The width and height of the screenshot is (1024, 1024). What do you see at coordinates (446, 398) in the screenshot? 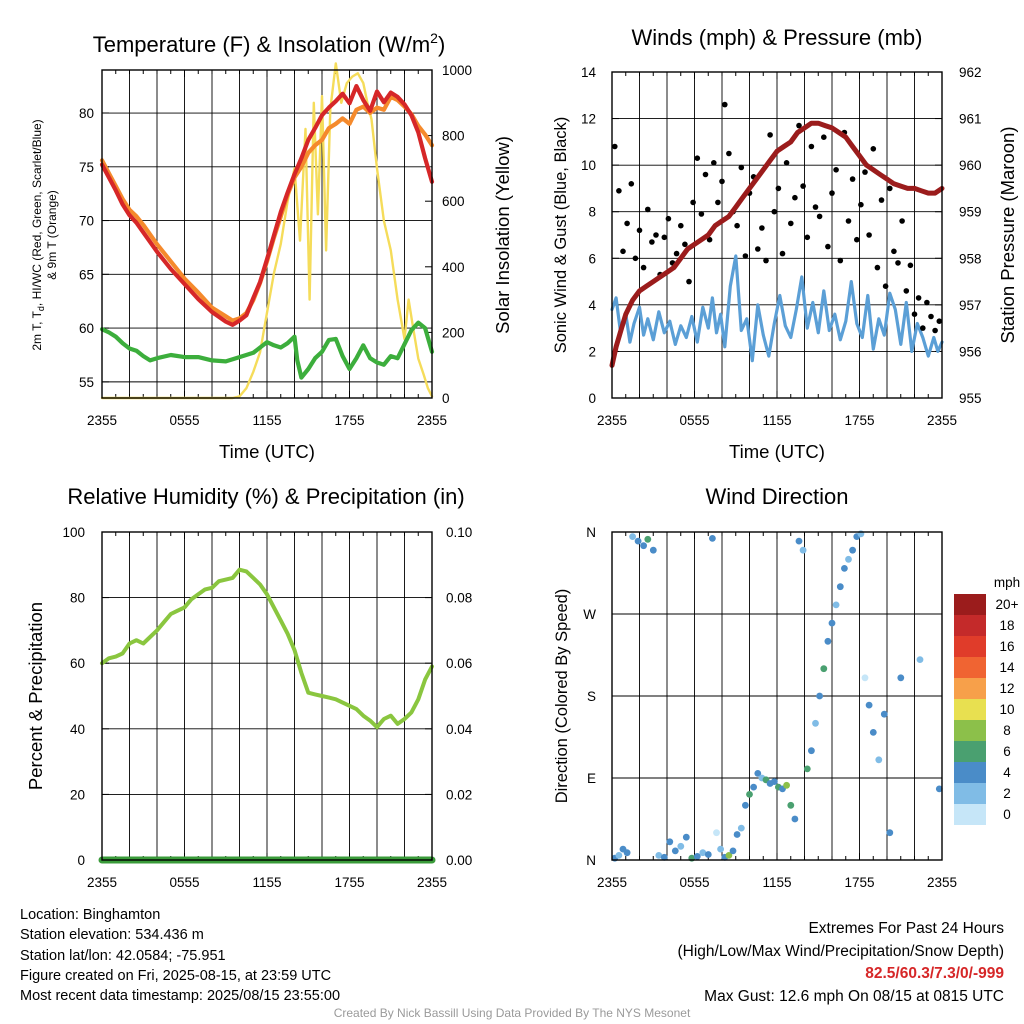
I see `y-tick-label-right: 0` at bounding box center [446, 398].